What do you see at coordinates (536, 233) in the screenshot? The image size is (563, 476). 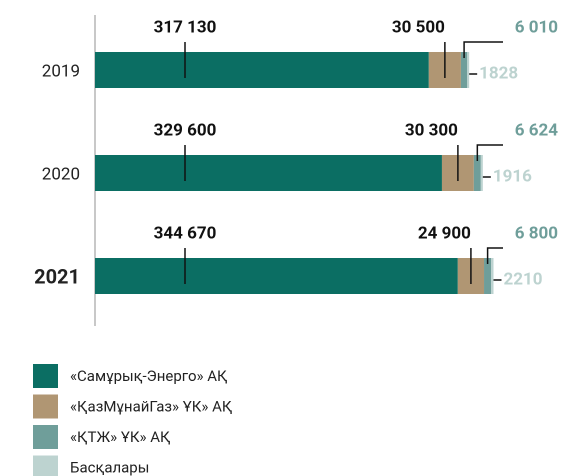 I see `value-label: 6 800` at bounding box center [536, 233].